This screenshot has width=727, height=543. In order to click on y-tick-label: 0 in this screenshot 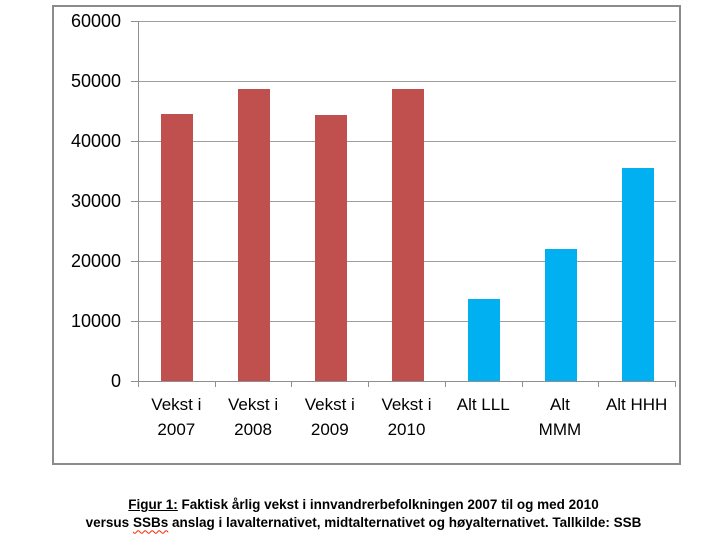, I will do `click(115, 381)`.